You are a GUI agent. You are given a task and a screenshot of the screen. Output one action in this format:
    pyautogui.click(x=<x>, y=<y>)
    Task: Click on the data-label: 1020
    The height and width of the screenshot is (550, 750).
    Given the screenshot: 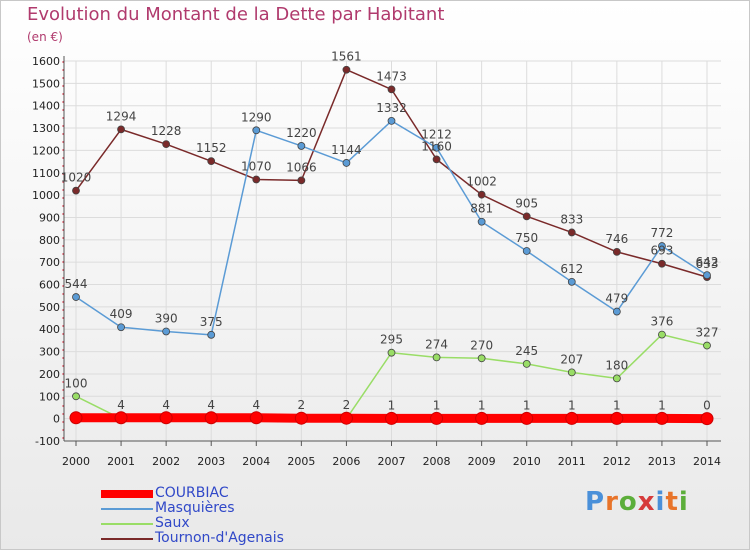 What is the action you would take?
    pyautogui.click(x=76, y=178)
    